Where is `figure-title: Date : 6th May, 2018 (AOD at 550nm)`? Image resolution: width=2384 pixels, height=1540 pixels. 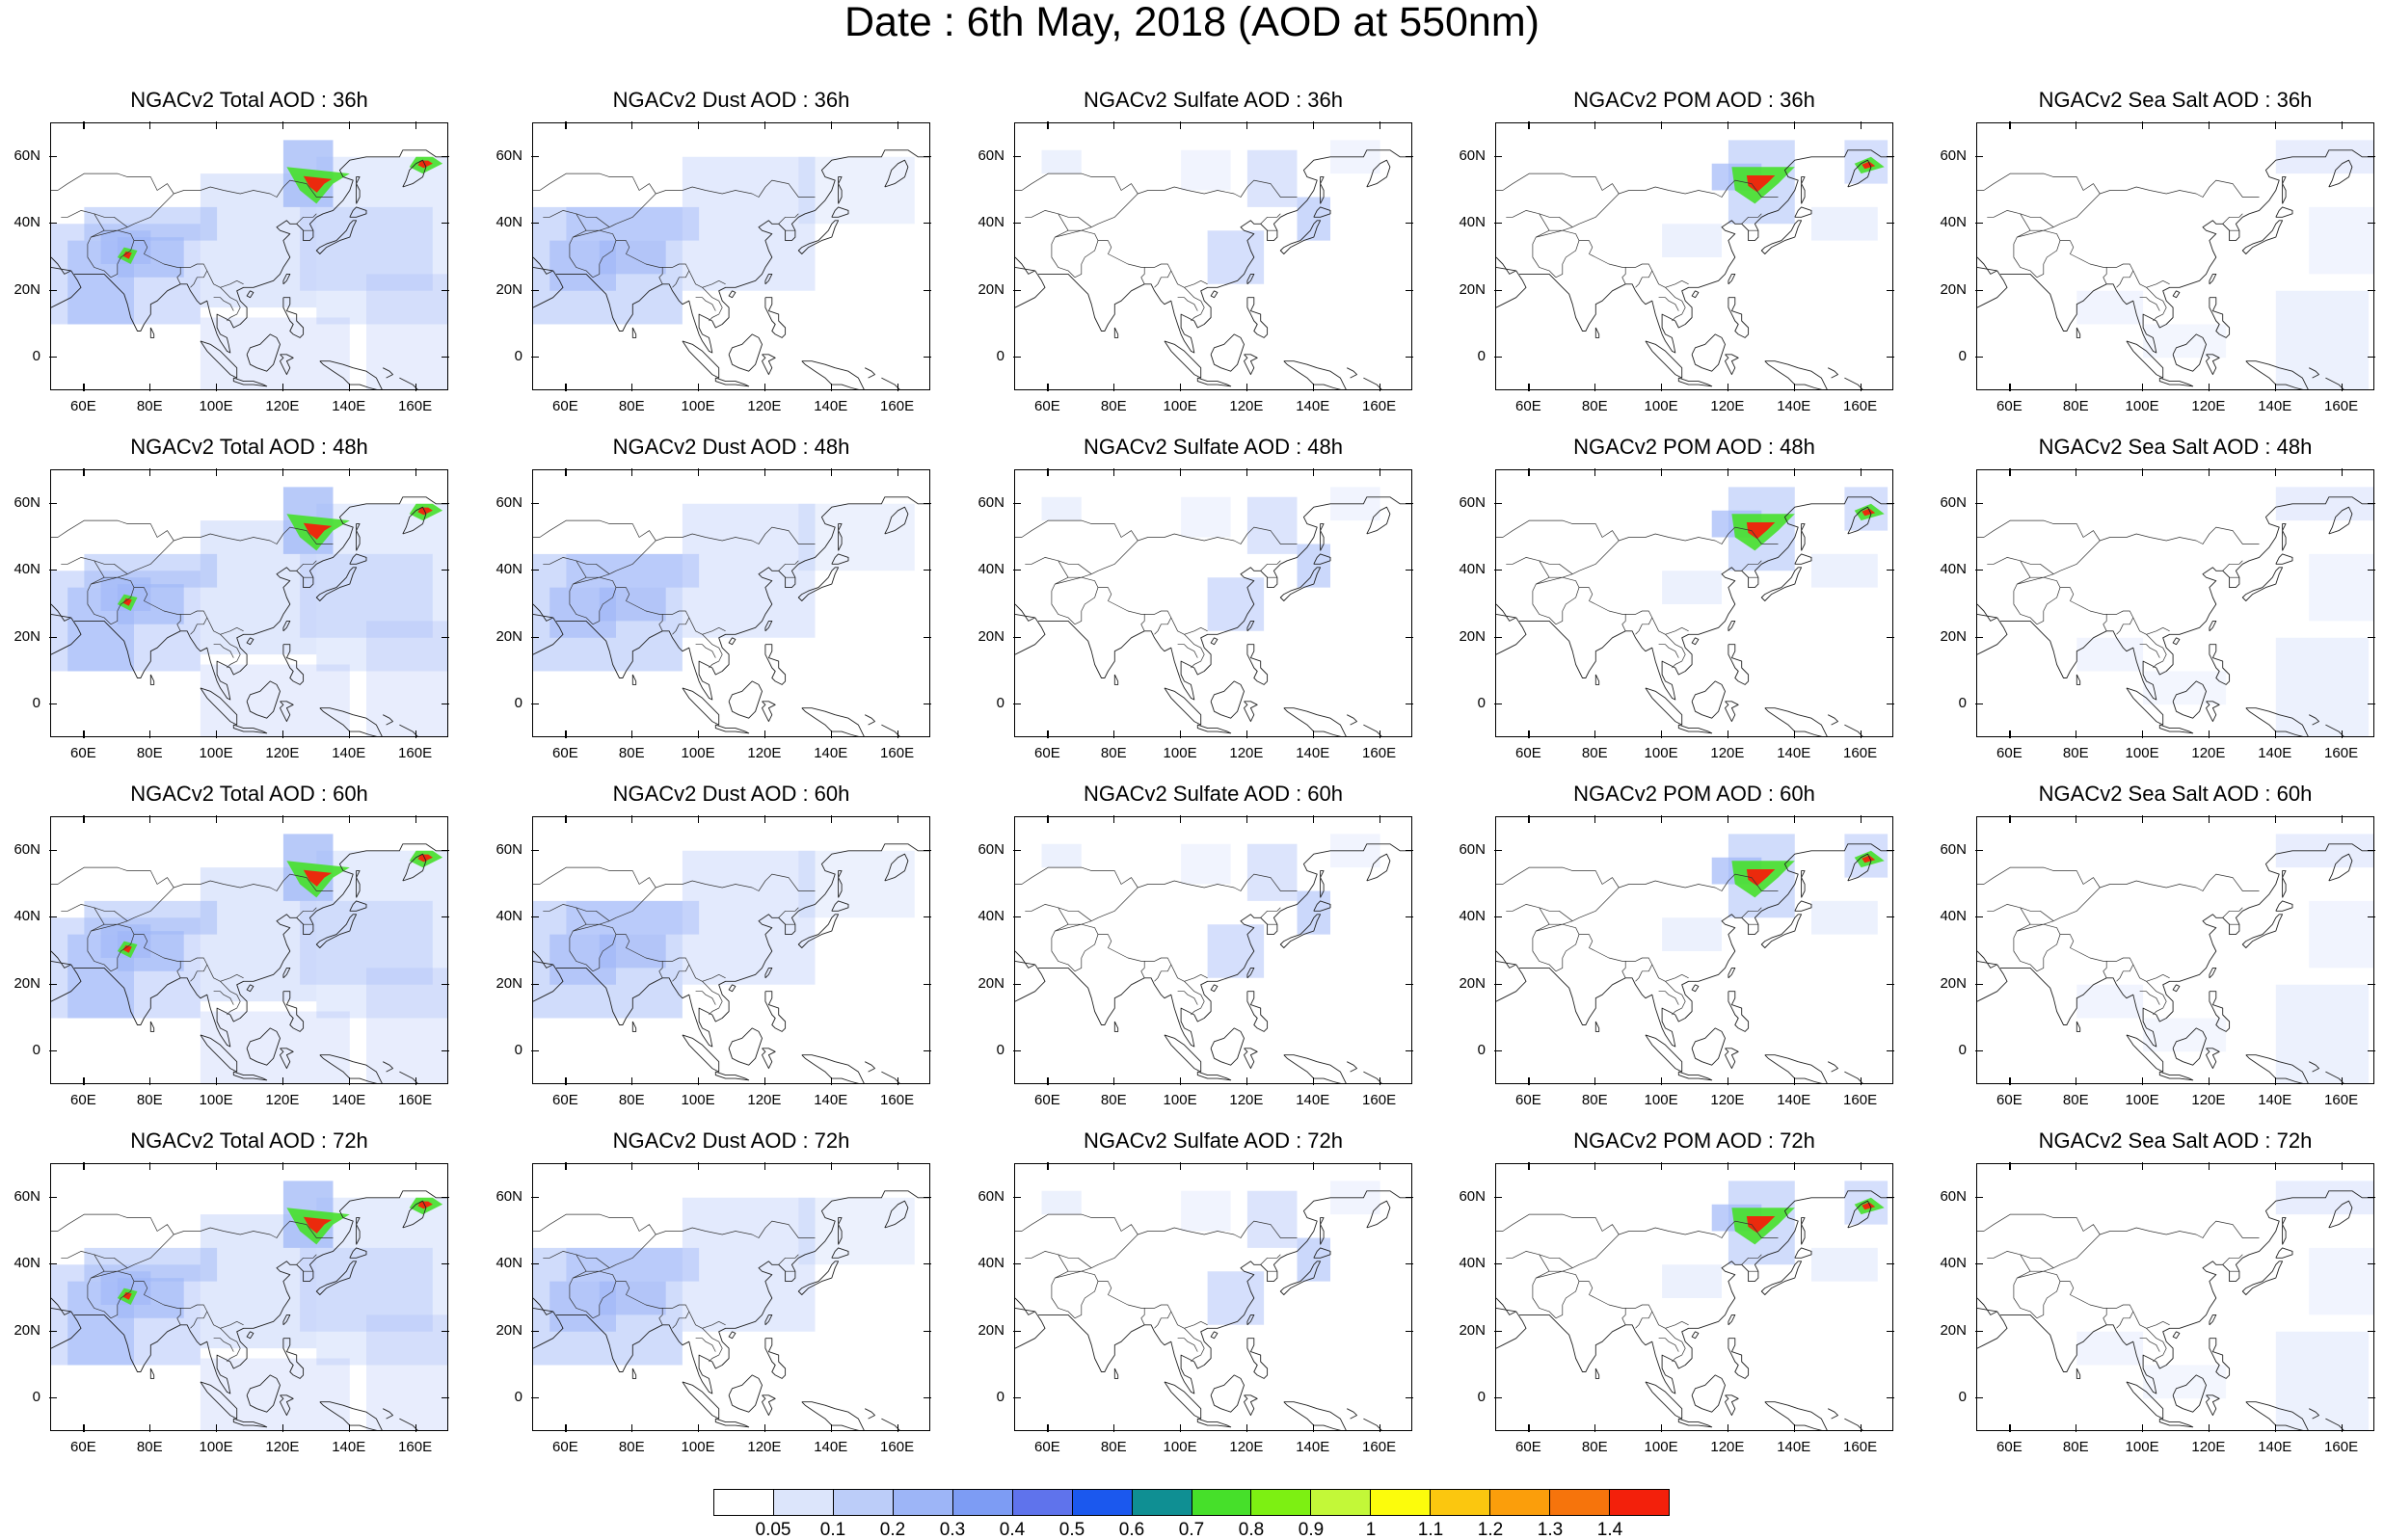
figure-title: Date : 6th May, 2018 (AOD at 550nm) is located at coordinates (1192, 22).